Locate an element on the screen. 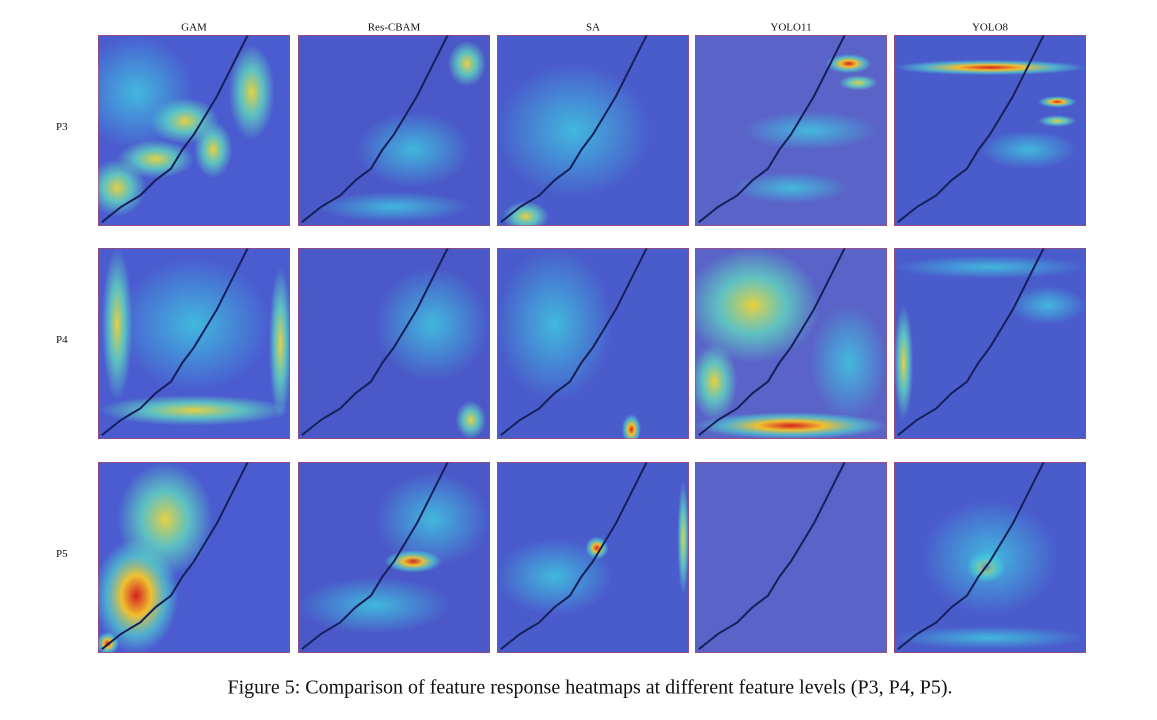  row-label: P3 is located at coordinates (62, 127).